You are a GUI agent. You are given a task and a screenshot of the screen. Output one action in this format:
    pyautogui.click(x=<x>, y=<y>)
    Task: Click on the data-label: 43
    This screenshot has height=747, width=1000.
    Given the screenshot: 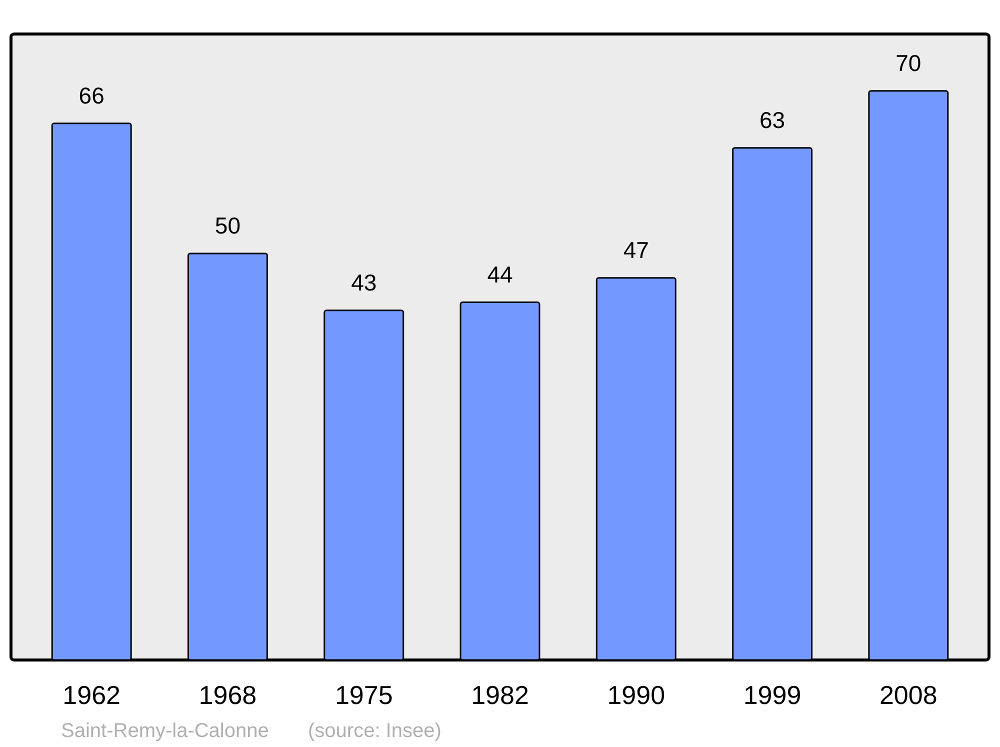 What is the action you would take?
    pyautogui.click(x=364, y=282)
    